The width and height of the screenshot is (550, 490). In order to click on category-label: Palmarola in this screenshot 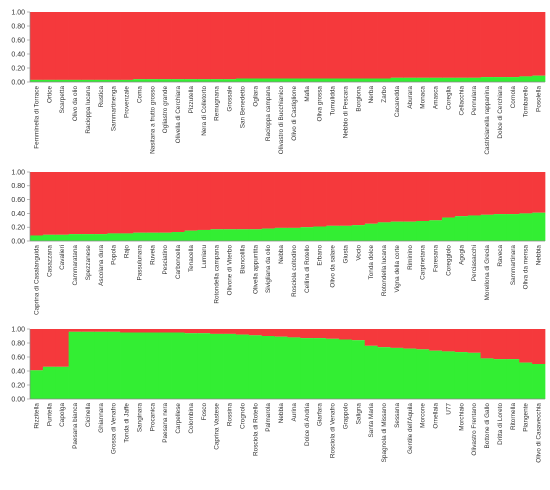, I will do `click(268, 417)`.